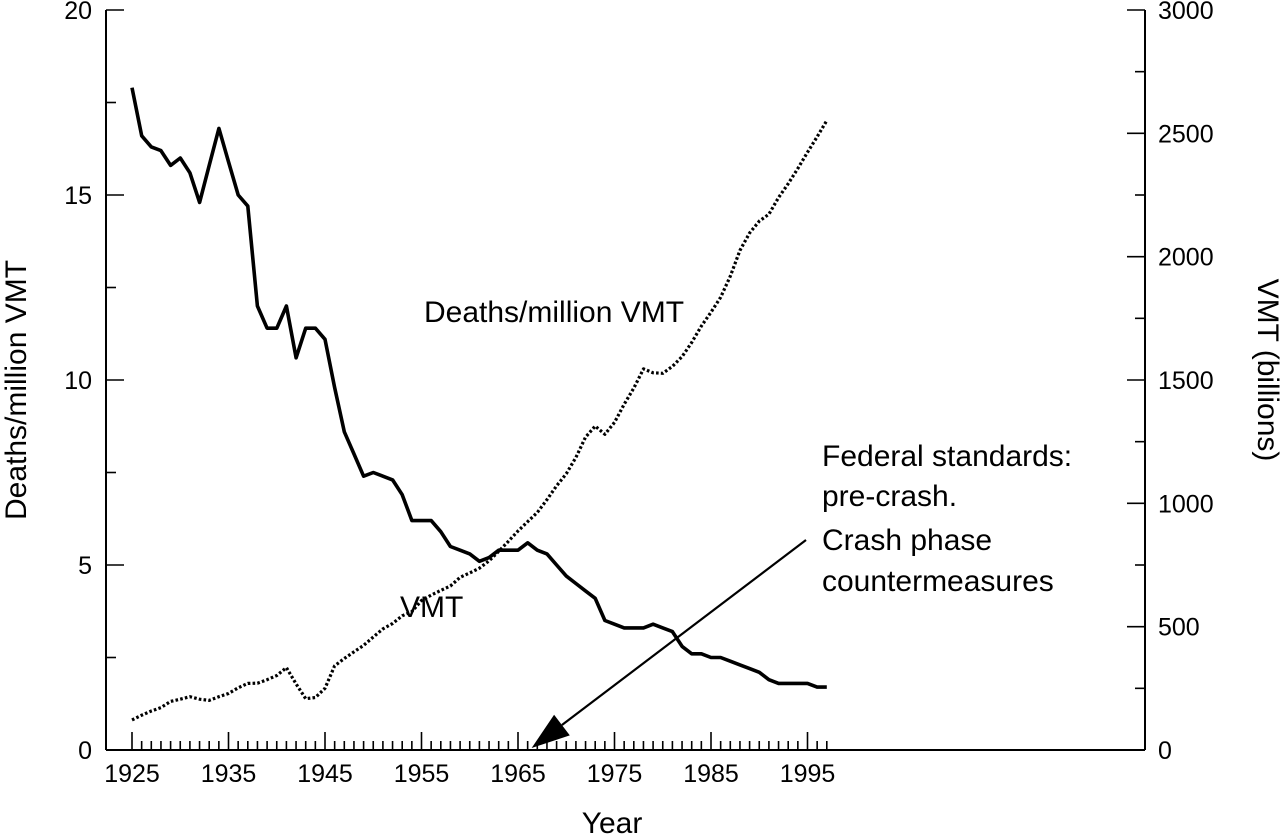 The height and width of the screenshot is (835, 1280). What do you see at coordinates (1265, 370) in the screenshot?
I see `right-y-axis-title: VMT (billions)` at bounding box center [1265, 370].